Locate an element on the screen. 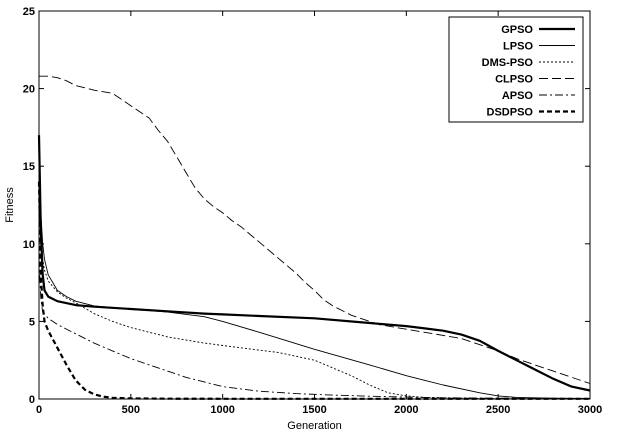  legend-box is located at coordinates (516, 69).